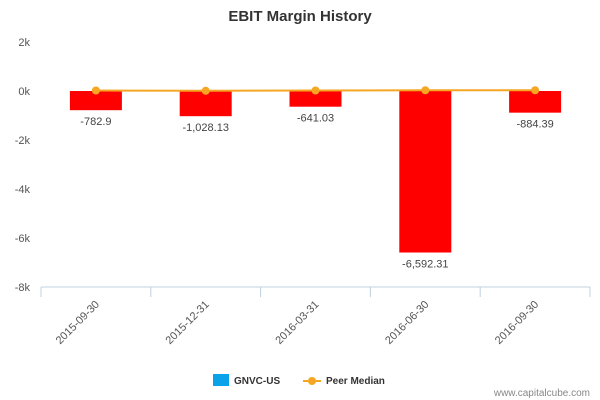 The height and width of the screenshot is (400, 600). Describe the element at coordinates (534, 125) in the screenshot. I see `bar-data-label: -884.39` at that location.